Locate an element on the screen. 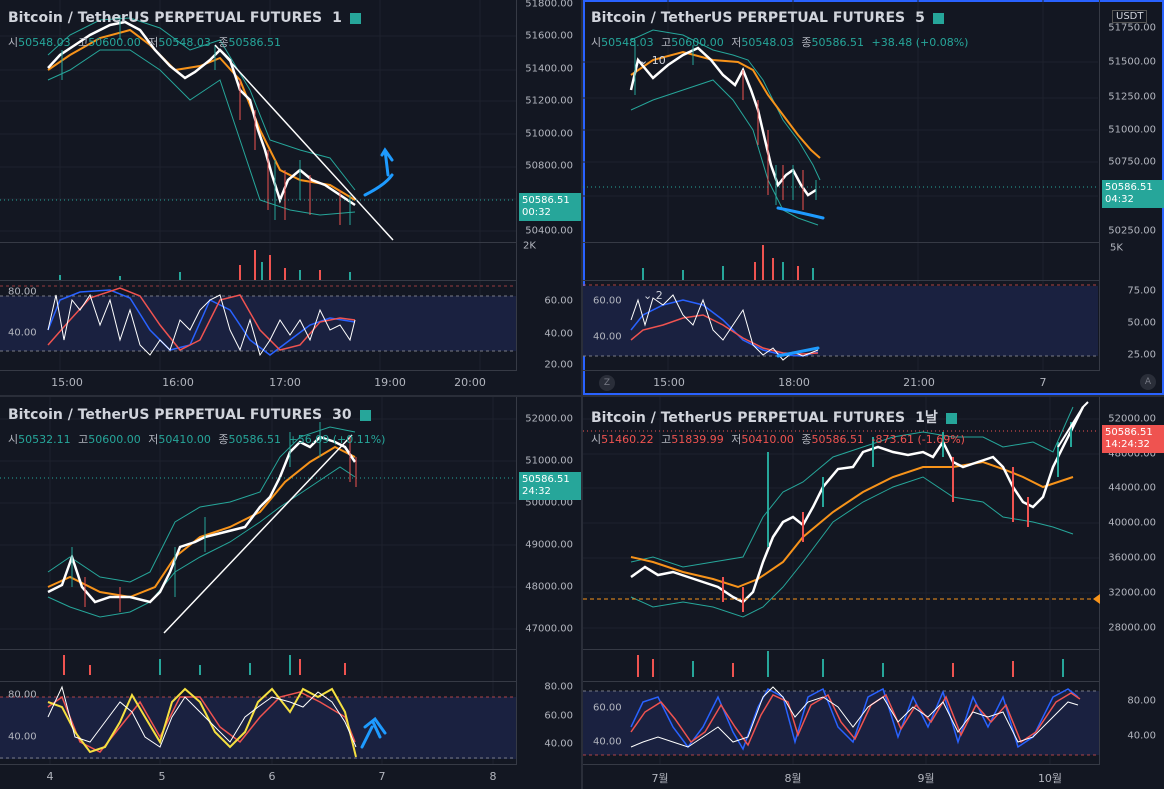 The image size is (1164, 789). high-value: 51839.99 is located at coordinates (697, 439).